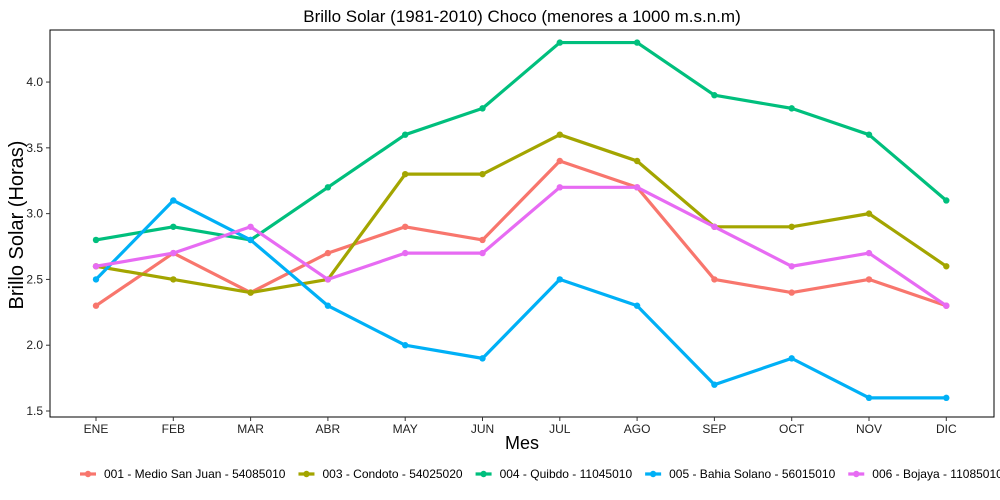  Describe the element at coordinates (522, 443) in the screenshot. I see `x-axis-title: Mes` at that location.